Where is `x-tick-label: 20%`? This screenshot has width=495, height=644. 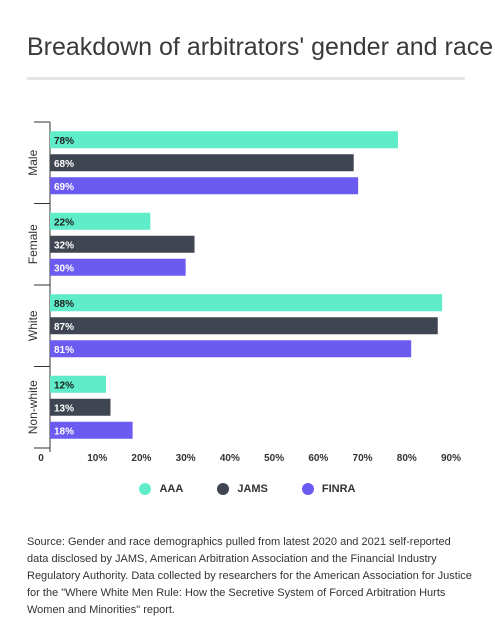 x-tick-label: 20% is located at coordinates (141, 458).